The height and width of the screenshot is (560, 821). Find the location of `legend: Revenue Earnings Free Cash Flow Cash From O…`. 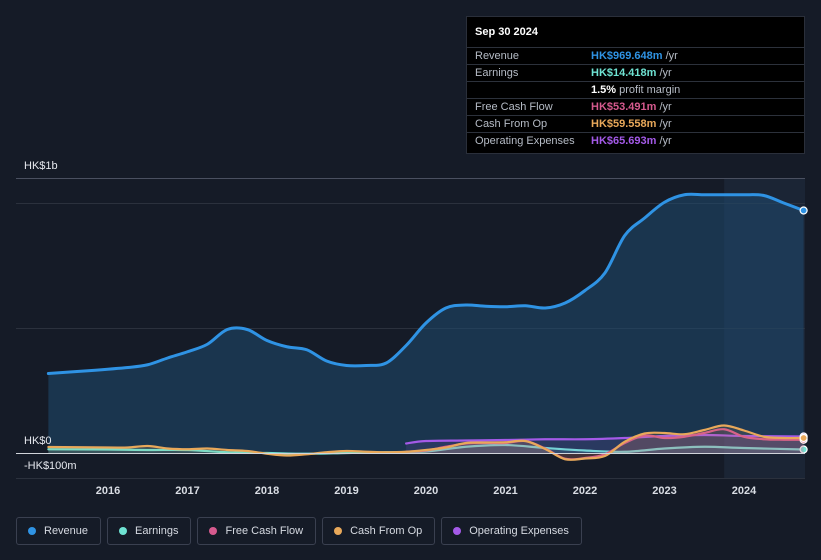

legend: Revenue Earnings Free Cash Flow Cash From O… is located at coordinates (299, 531).